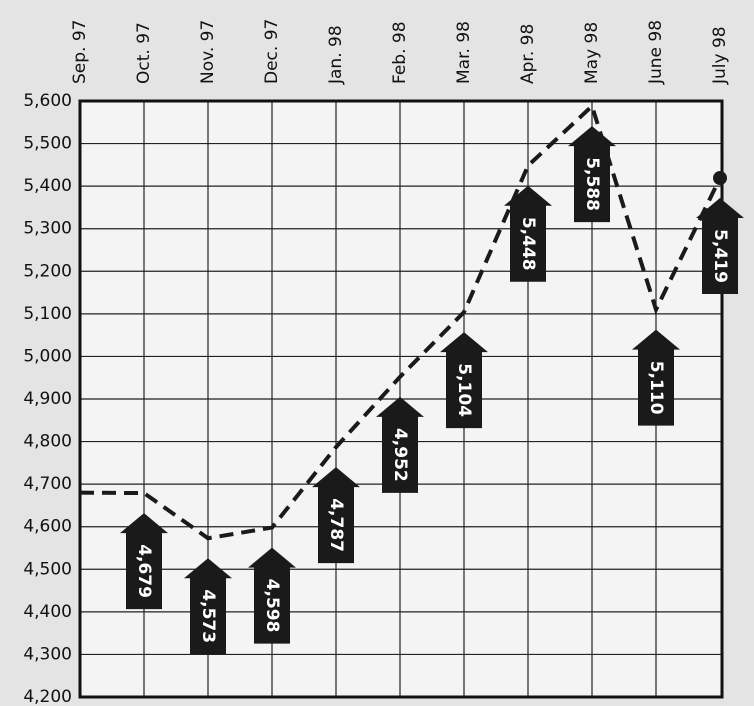  Describe the element at coordinates (47, 442) in the screenshot. I see `y-tick-label: 4,800` at that location.